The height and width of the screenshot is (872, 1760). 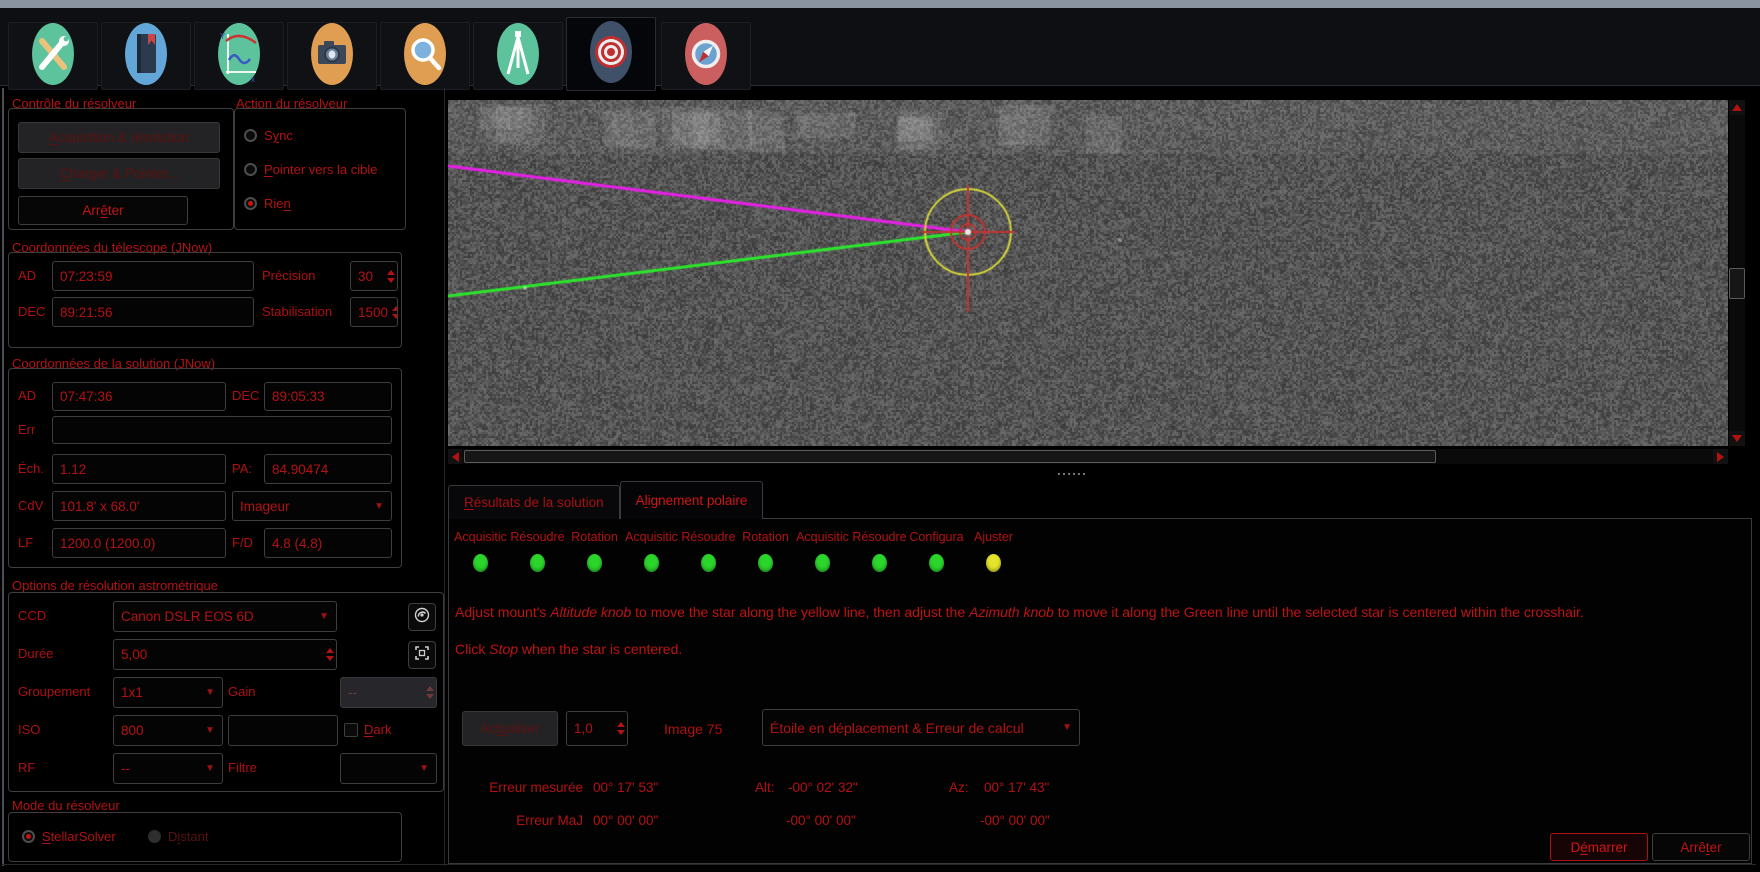 What do you see at coordinates (168, 768) in the screenshot?
I see `filter-wheel-dropdown: -- ▼` at bounding box center [168, 768].